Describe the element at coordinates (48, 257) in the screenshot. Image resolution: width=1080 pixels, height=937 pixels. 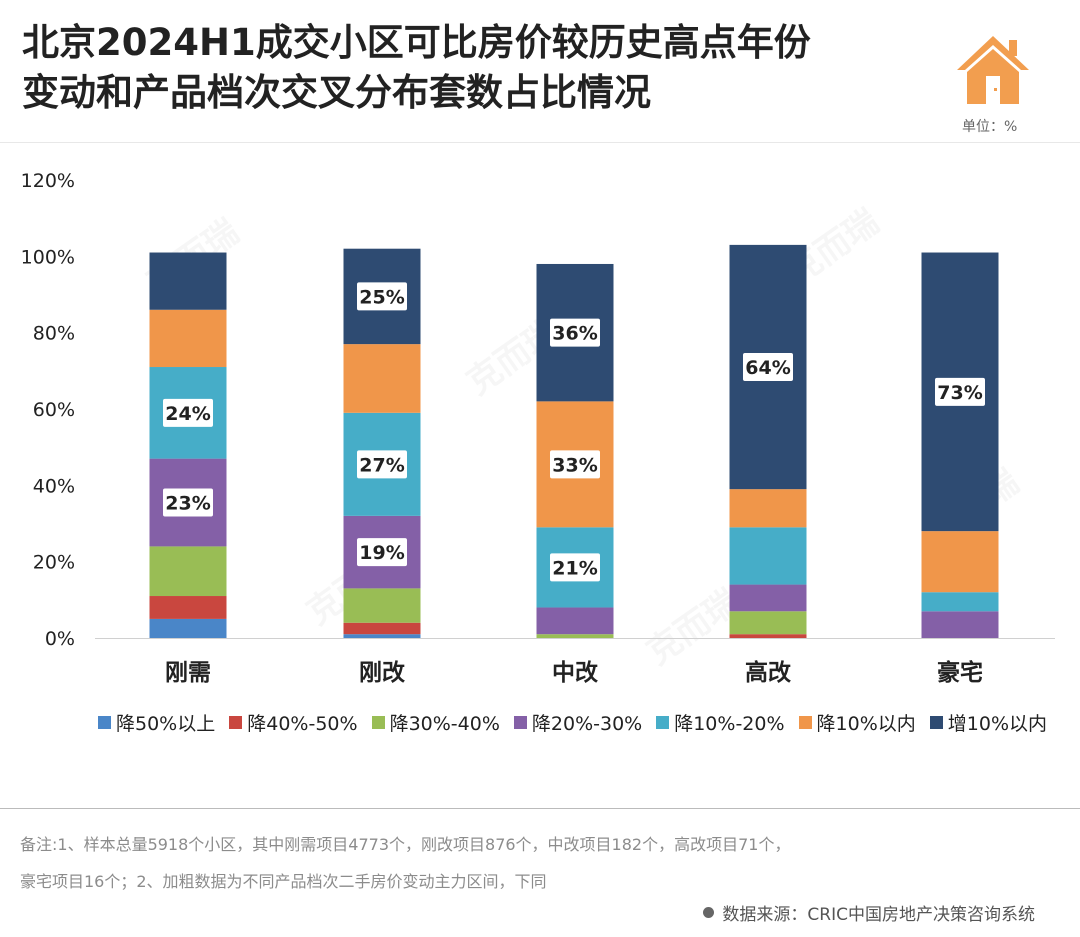
I see `y-tick-label: 100%` at that location.